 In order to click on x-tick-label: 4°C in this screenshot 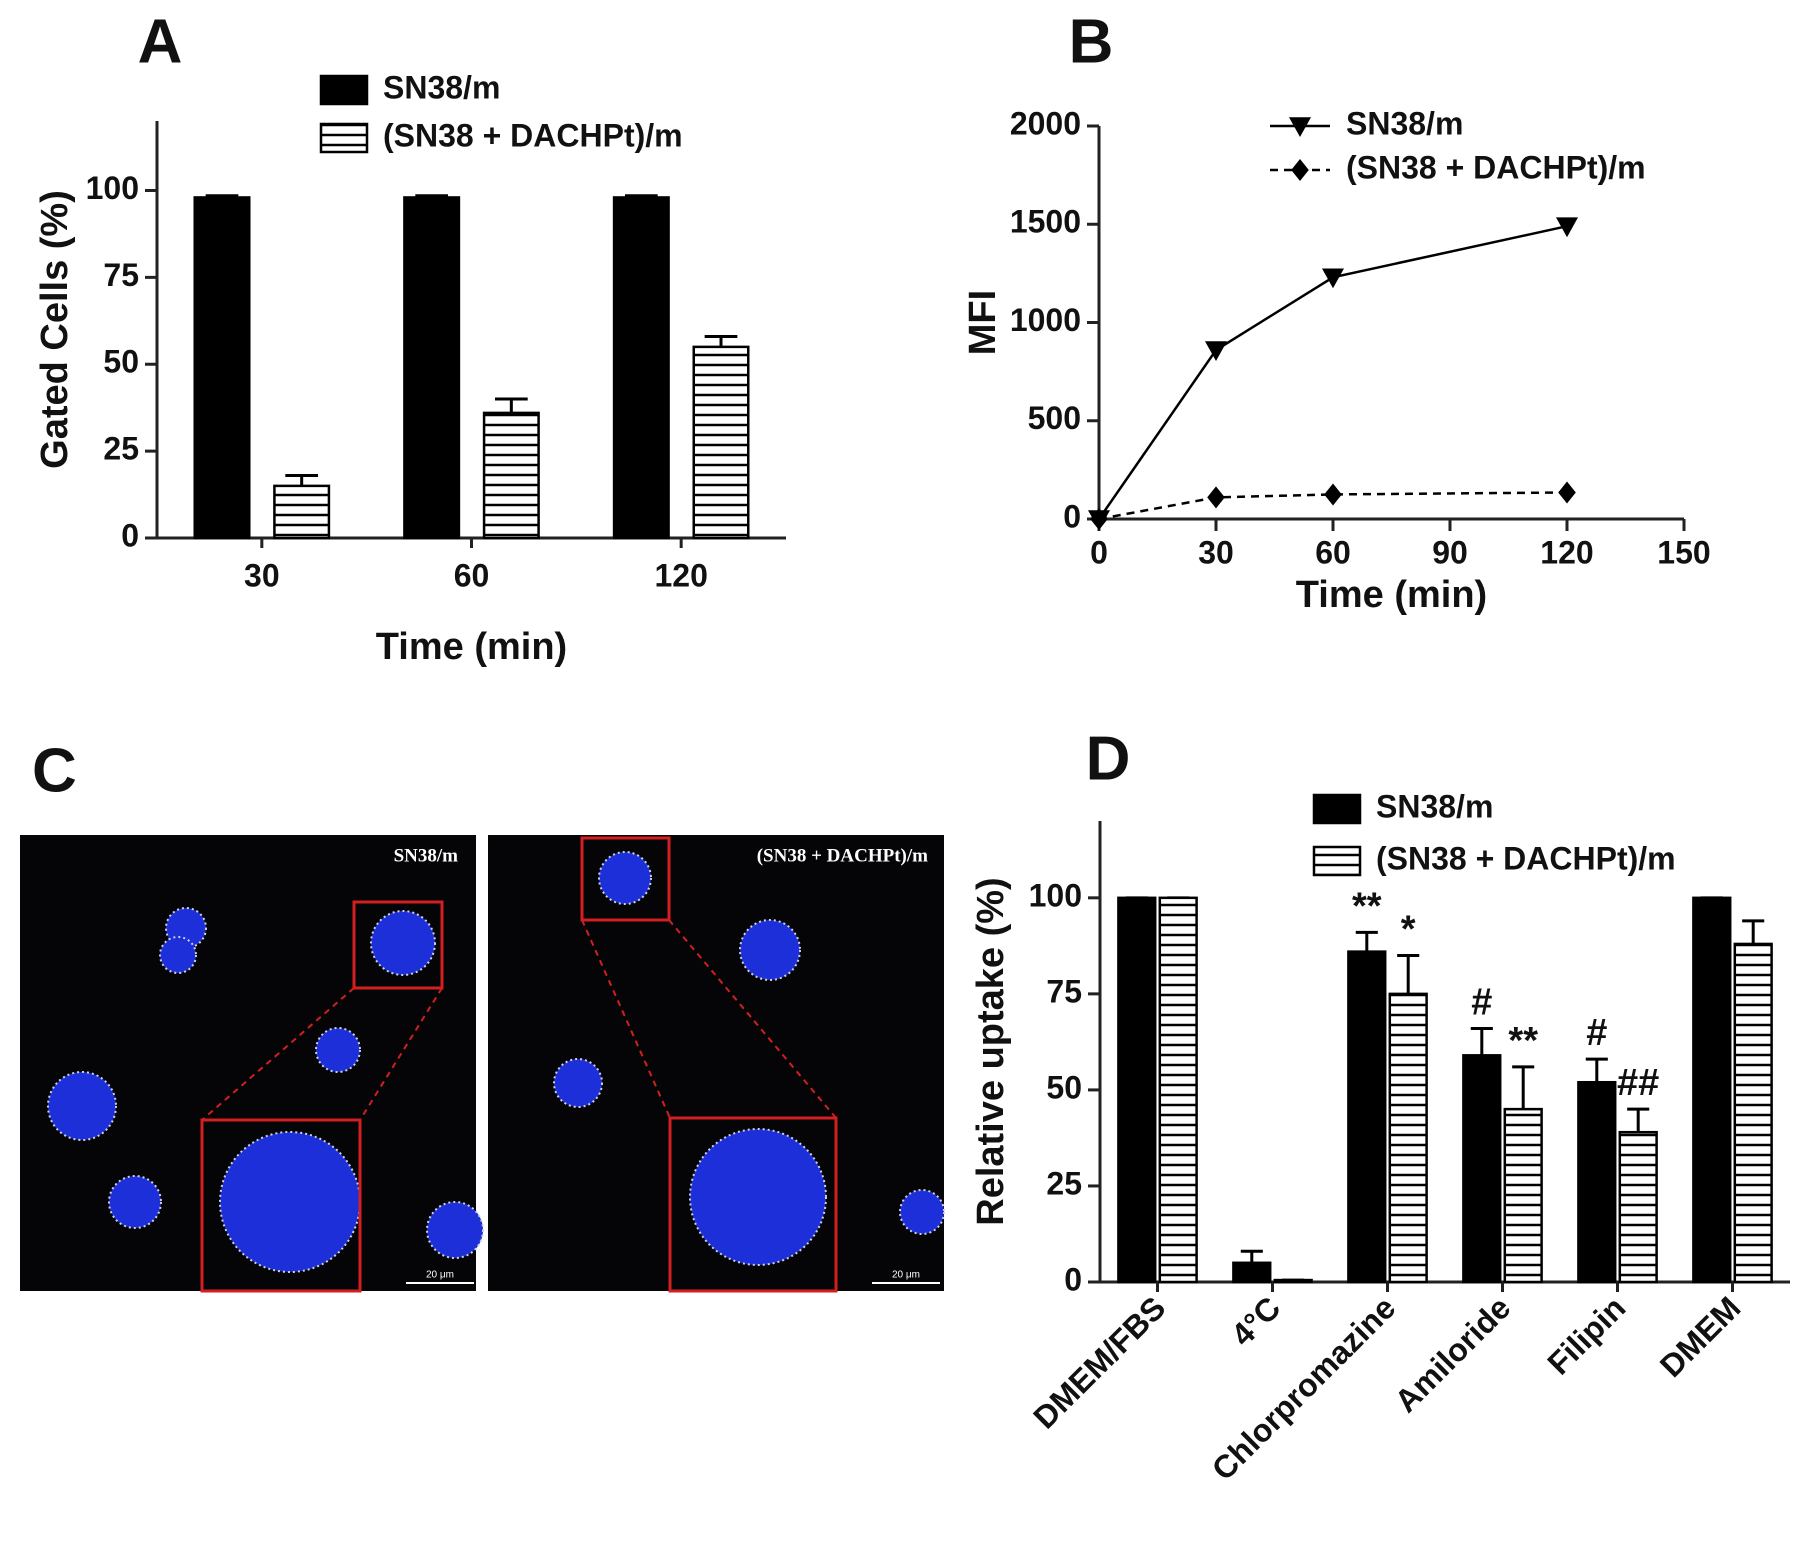, I will do `click(1255, 1320)`.